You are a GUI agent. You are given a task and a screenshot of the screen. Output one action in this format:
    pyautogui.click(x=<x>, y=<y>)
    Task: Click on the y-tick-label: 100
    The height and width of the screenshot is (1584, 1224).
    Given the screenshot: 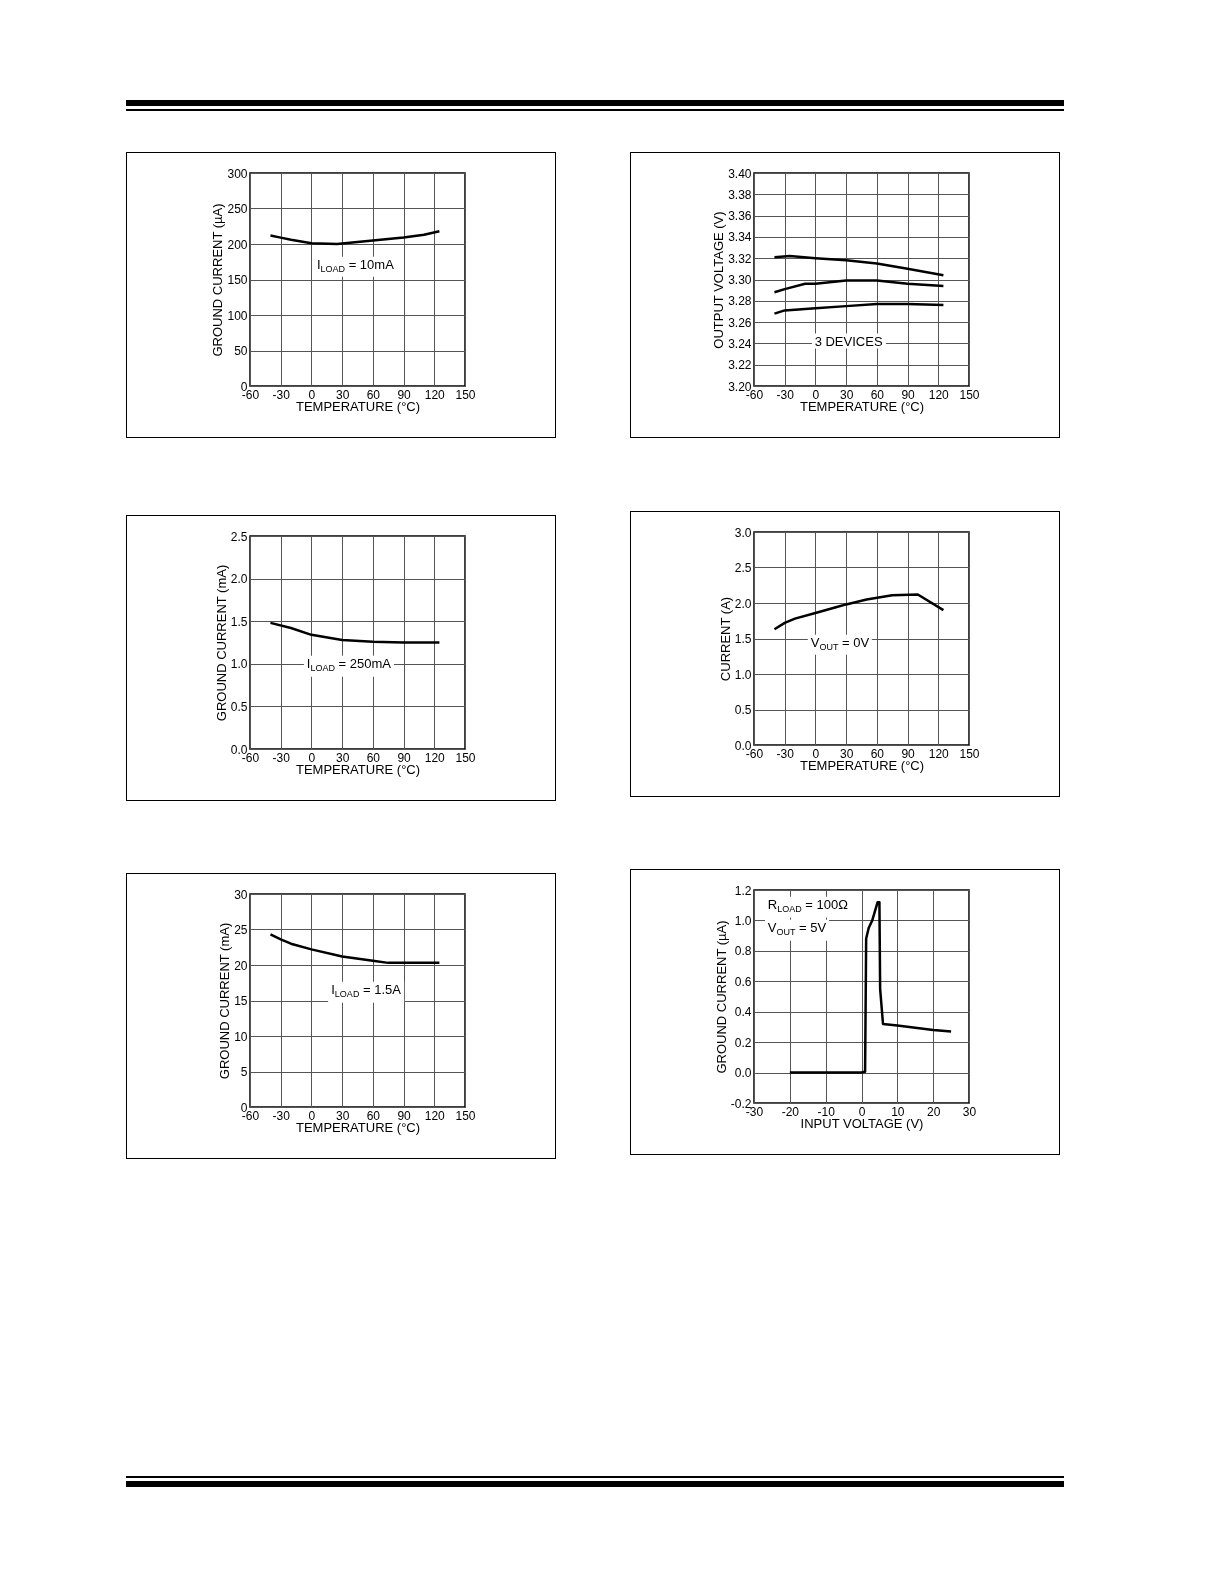 What is the action you would take?
    pyautogui.click(x=237, y=315)
    